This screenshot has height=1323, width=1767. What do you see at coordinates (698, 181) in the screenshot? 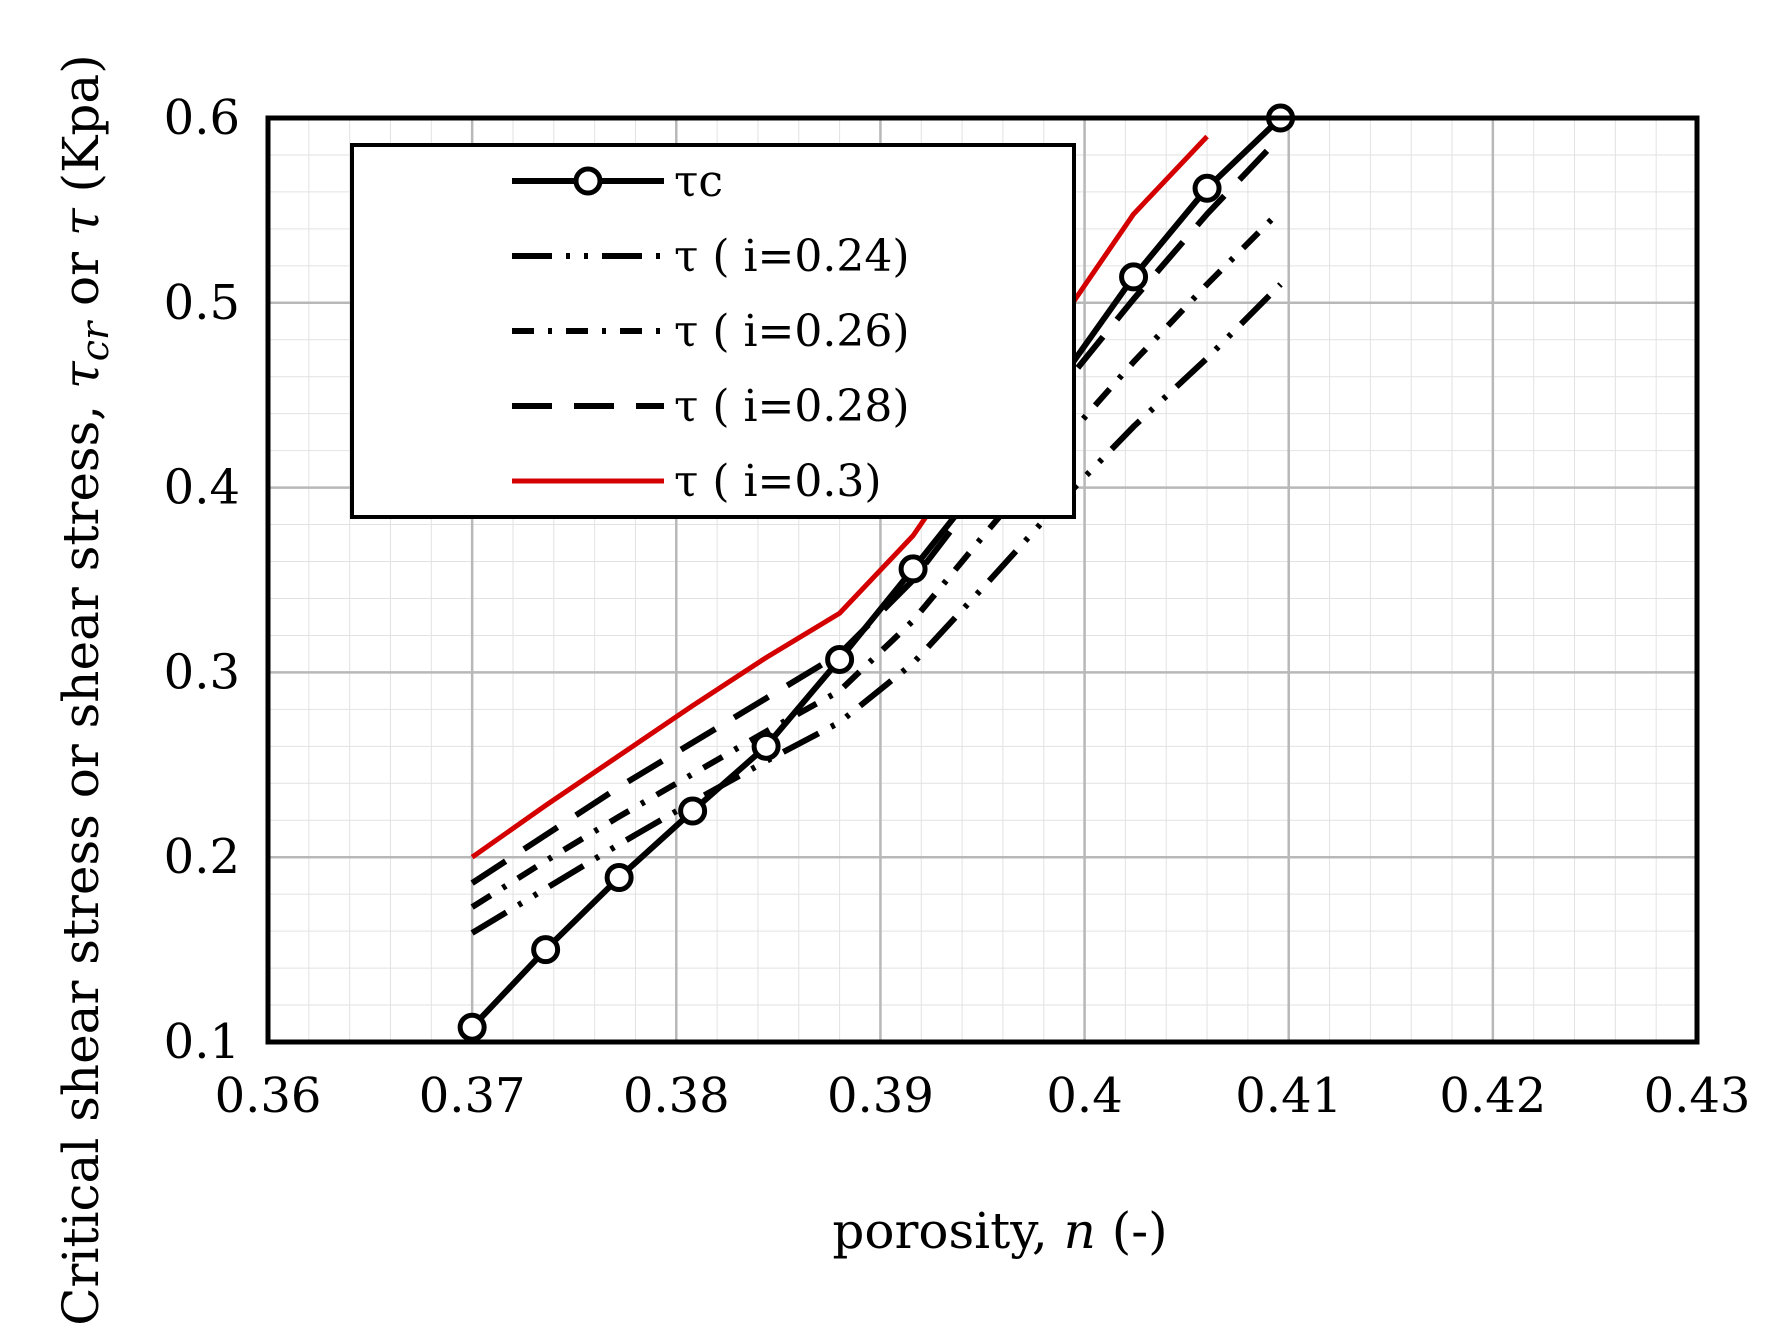
I see `legend-label: τc` at bounding box center [698, 181].